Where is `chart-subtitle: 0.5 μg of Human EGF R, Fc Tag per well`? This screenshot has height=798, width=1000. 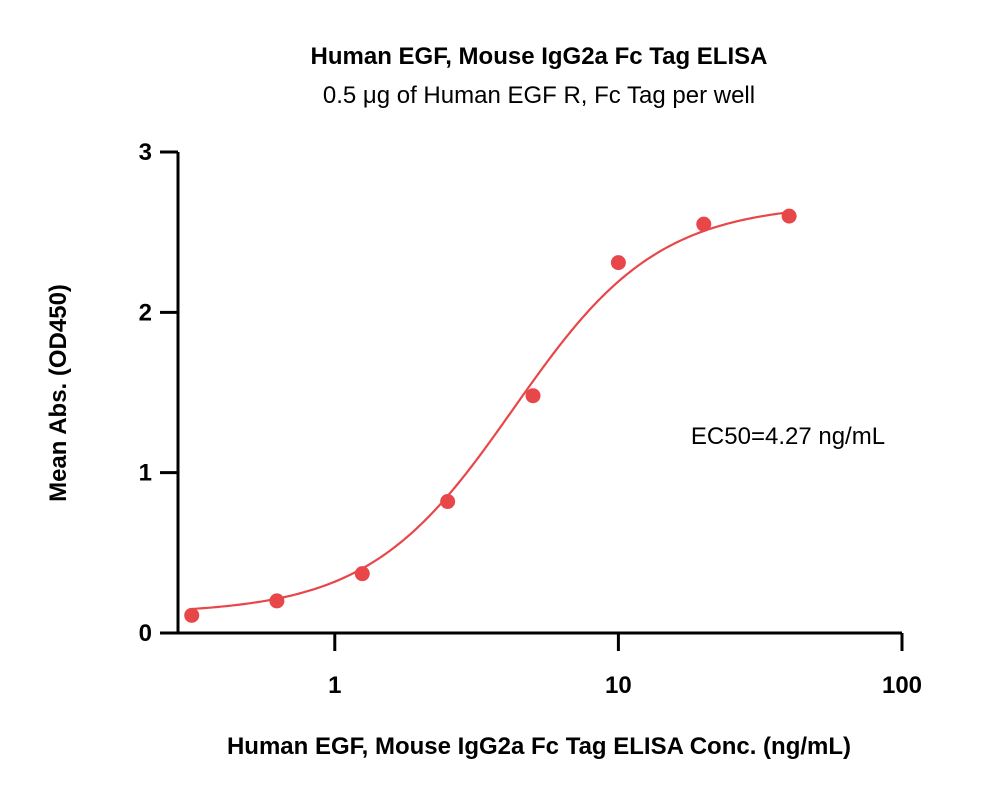 chart-subtitle: 0.5 μg of Human EGF R, Fc Tag per well is located at coordinates (539, 95).